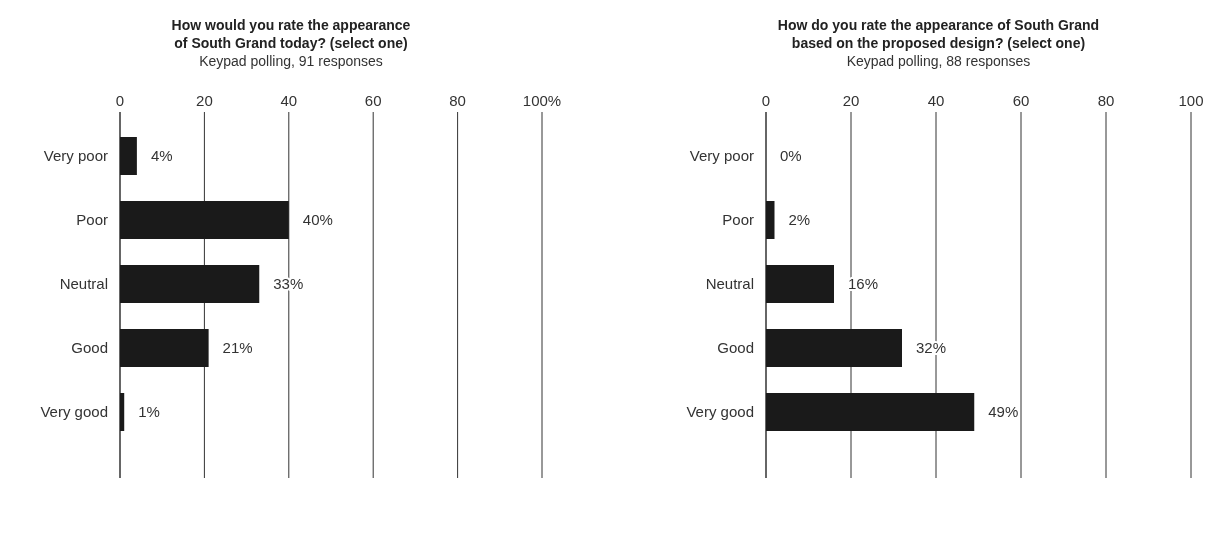 This screenshot has height=538, width=1212. I want to click on data-label: 16%, so click(863, 283).